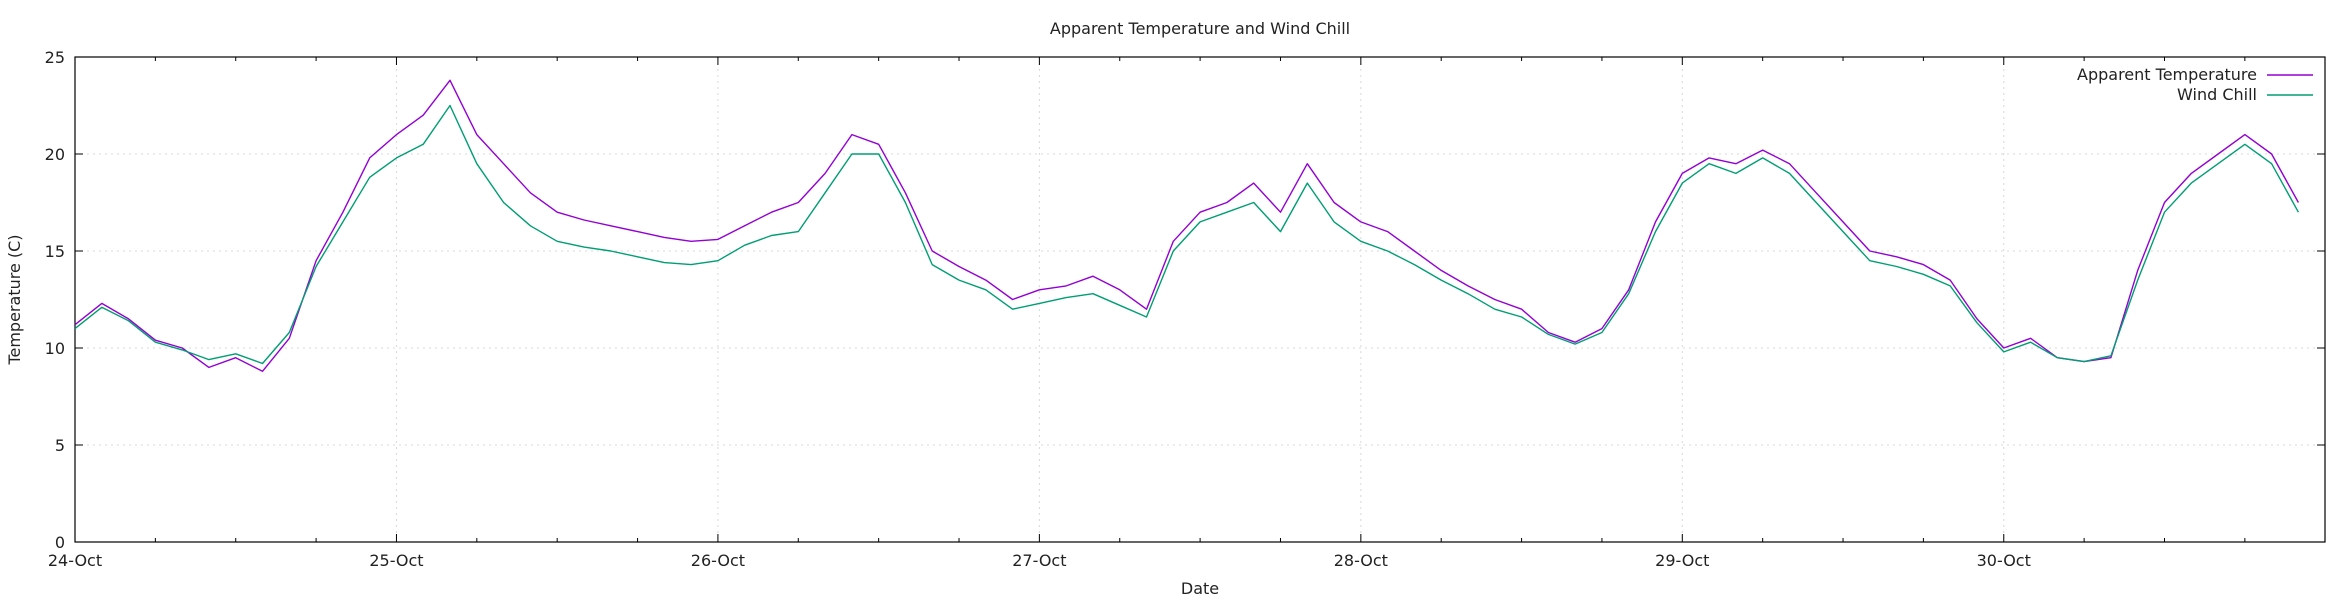 The width and height of the screenshot is (2340, 600). I want to click on legend-label: Wind Chill, so click(2217, 94).